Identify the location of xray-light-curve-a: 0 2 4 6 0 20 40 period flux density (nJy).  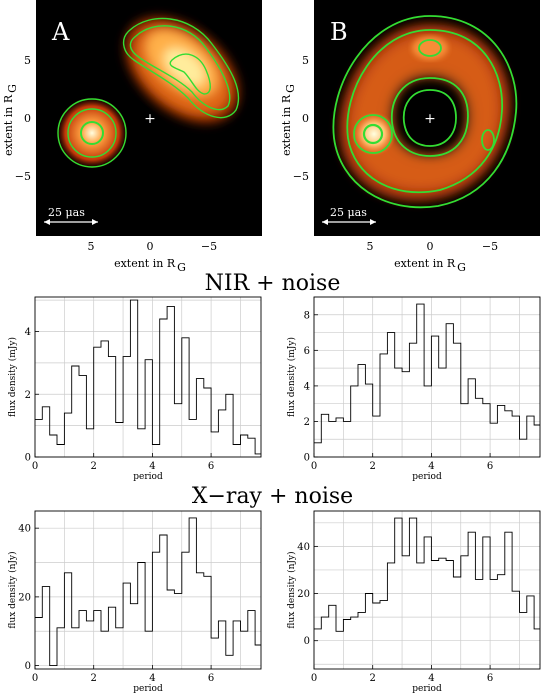
(134, 602).